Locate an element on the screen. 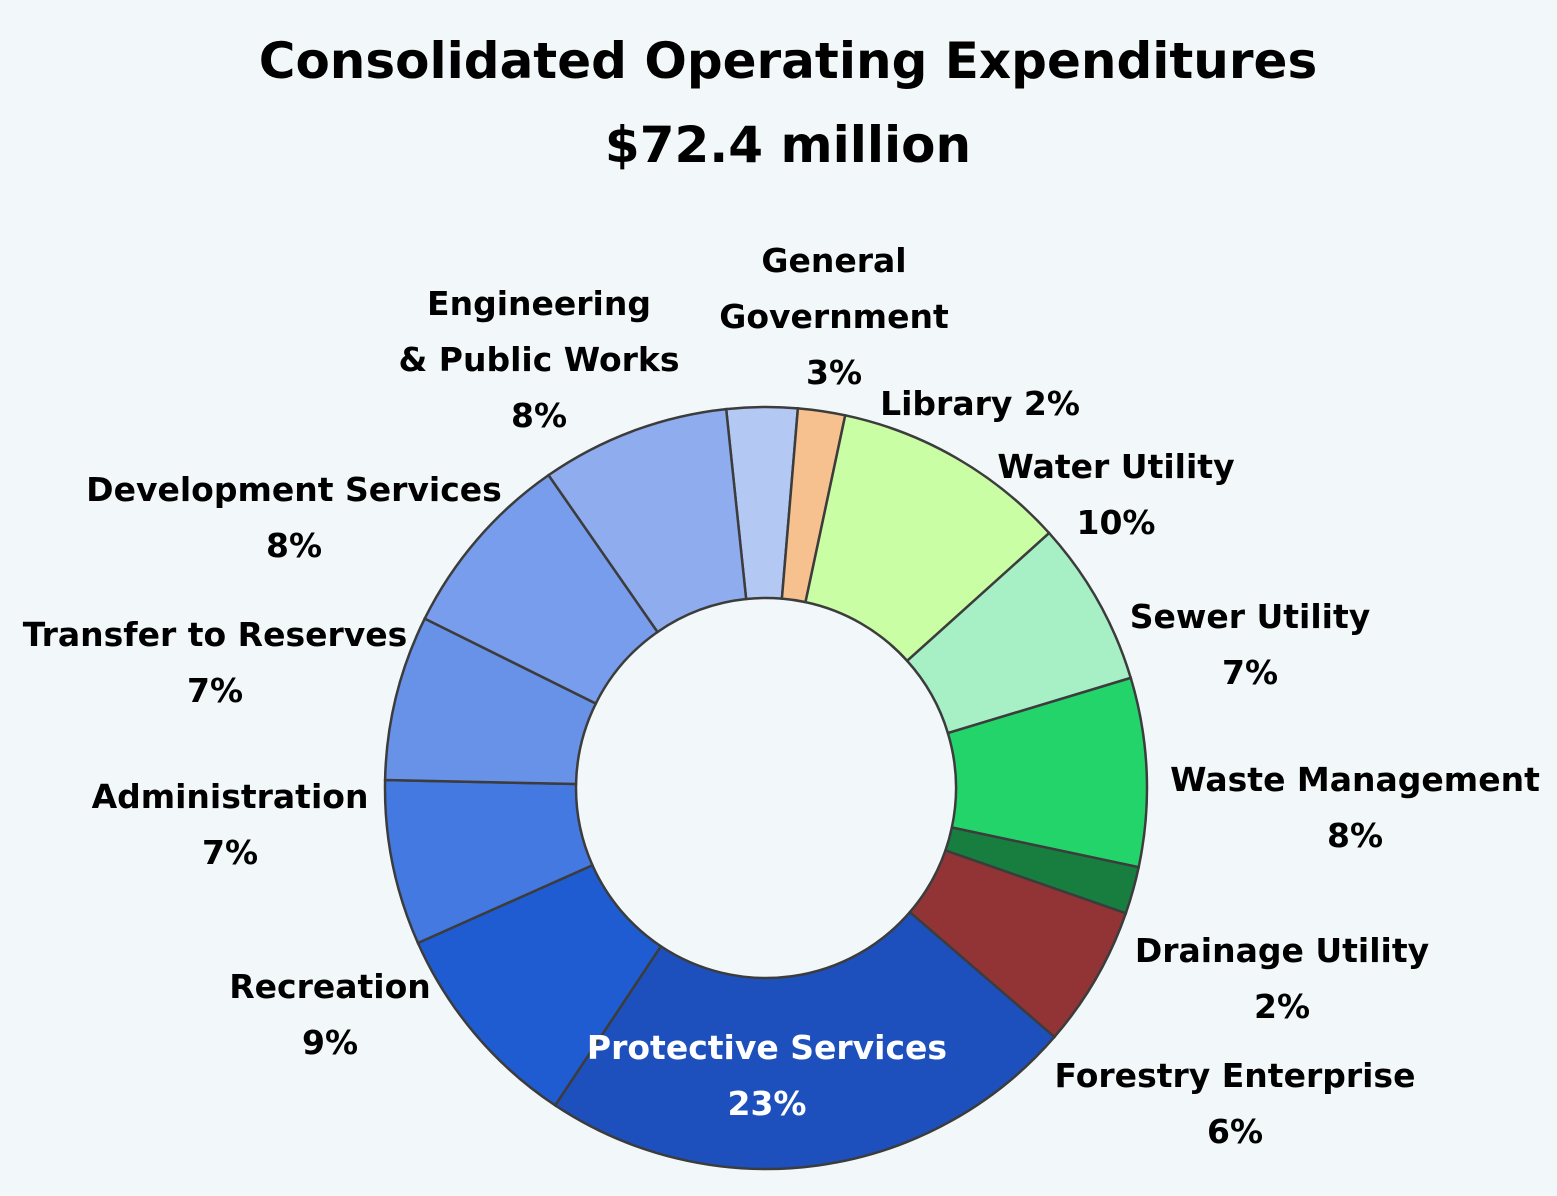 Image resolution: width=1557 pixels, height=1196 pixels. label-waste-management: Waste Management 8% is located at coordinates (1355, 807).